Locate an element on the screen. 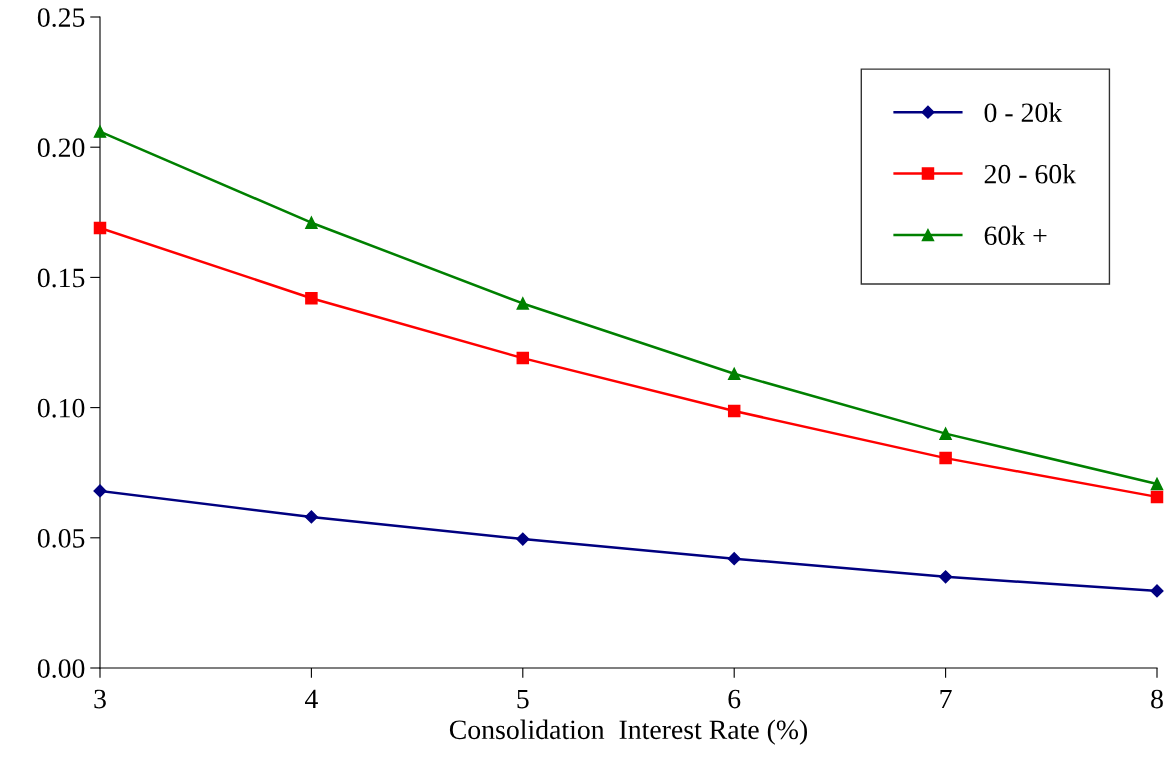 The height and width of the screenshot is (767, 1170). x-tick-label: 7 is located at coordinates (946, 699).